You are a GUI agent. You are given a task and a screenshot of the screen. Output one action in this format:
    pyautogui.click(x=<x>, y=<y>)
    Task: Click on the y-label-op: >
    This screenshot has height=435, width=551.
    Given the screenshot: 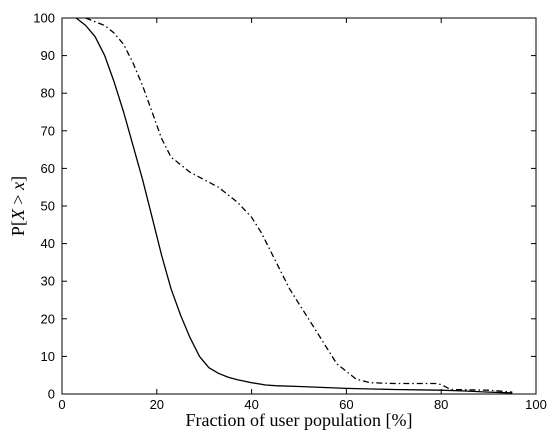 What is the action you would take?
    pyautogui.click(x=18, y=199)
    